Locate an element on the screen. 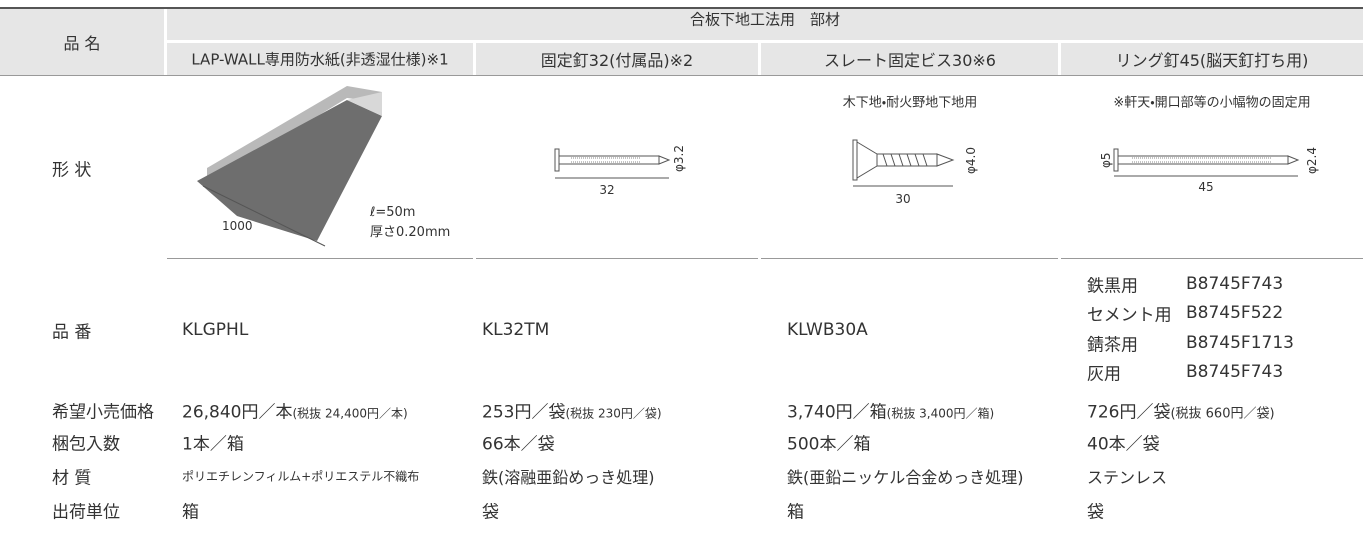  shape-text: ℓ=50m is located at coordinates (392, 212).